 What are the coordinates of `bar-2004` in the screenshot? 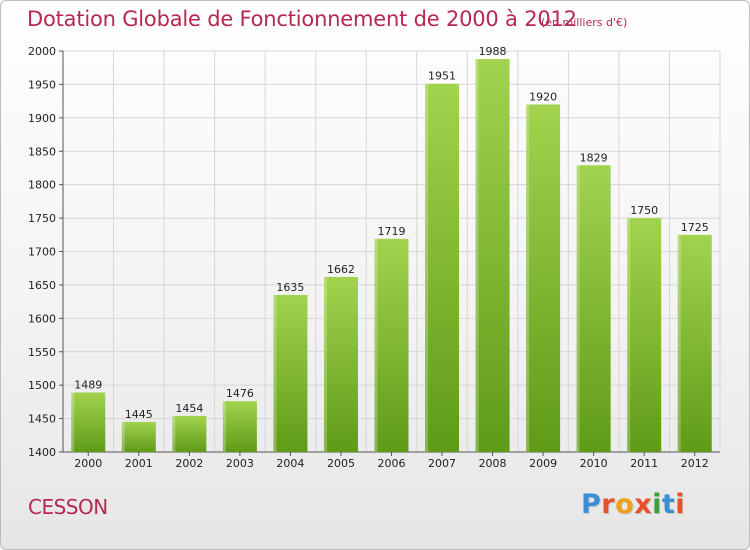 It's located at (290, 373).